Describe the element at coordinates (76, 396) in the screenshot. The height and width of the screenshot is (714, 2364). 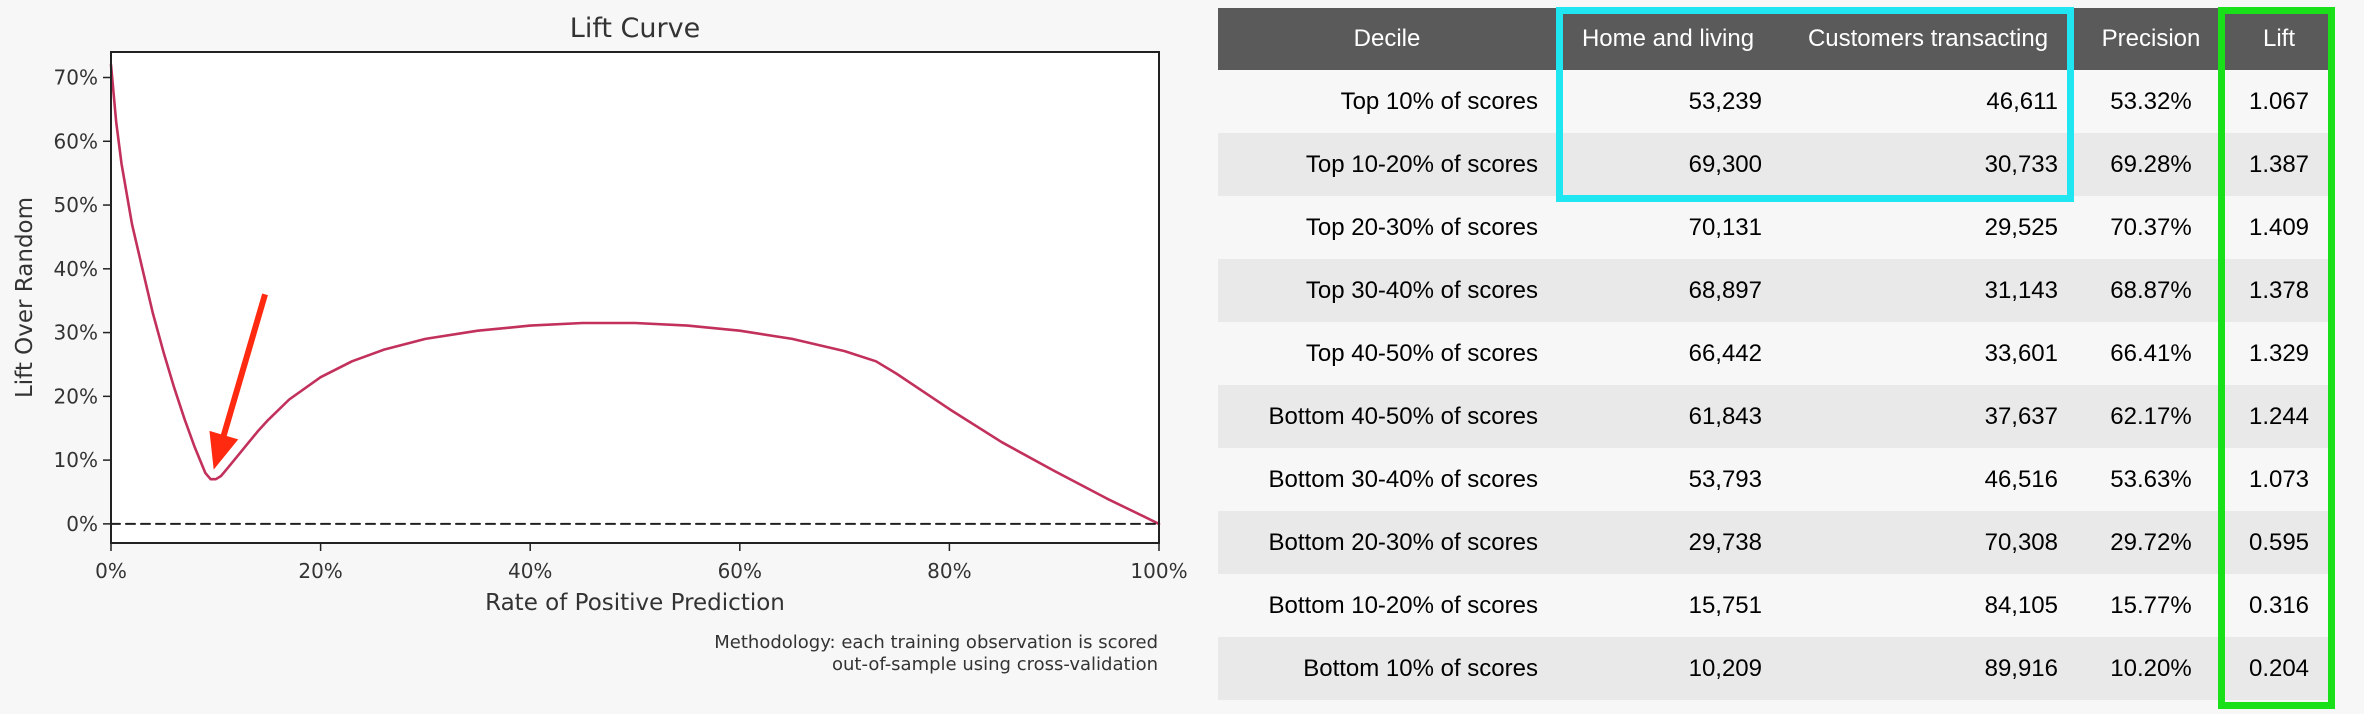
I see `y-tick-label: 20%` at that location.